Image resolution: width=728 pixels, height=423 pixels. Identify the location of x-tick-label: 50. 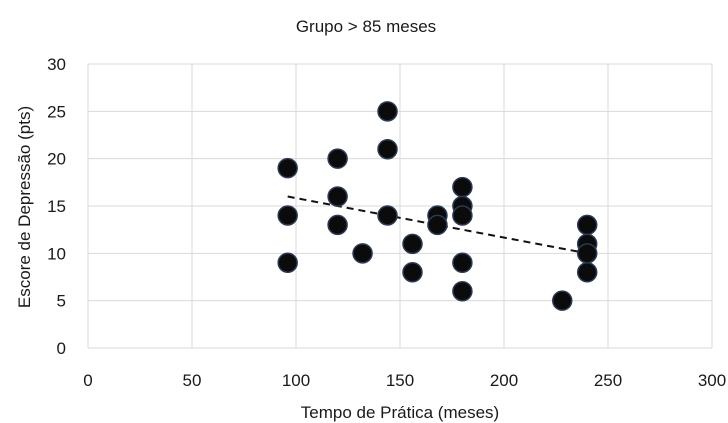
(192, 380).